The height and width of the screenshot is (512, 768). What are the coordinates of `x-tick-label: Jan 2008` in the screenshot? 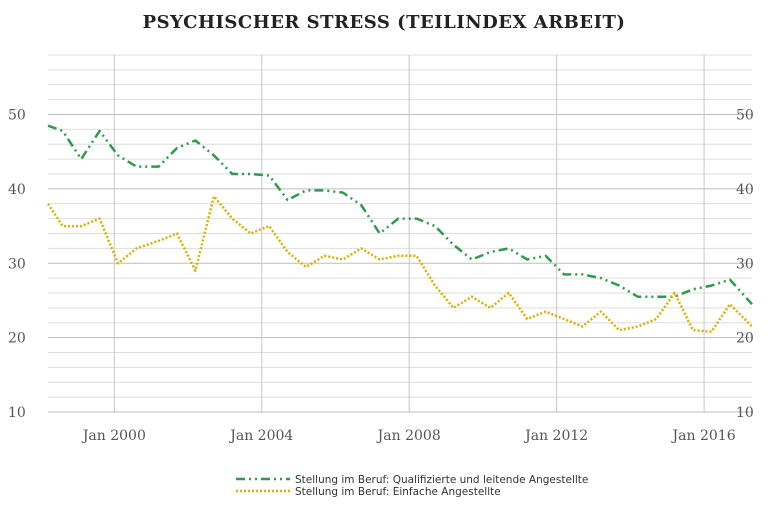 It's located at (408, 436).